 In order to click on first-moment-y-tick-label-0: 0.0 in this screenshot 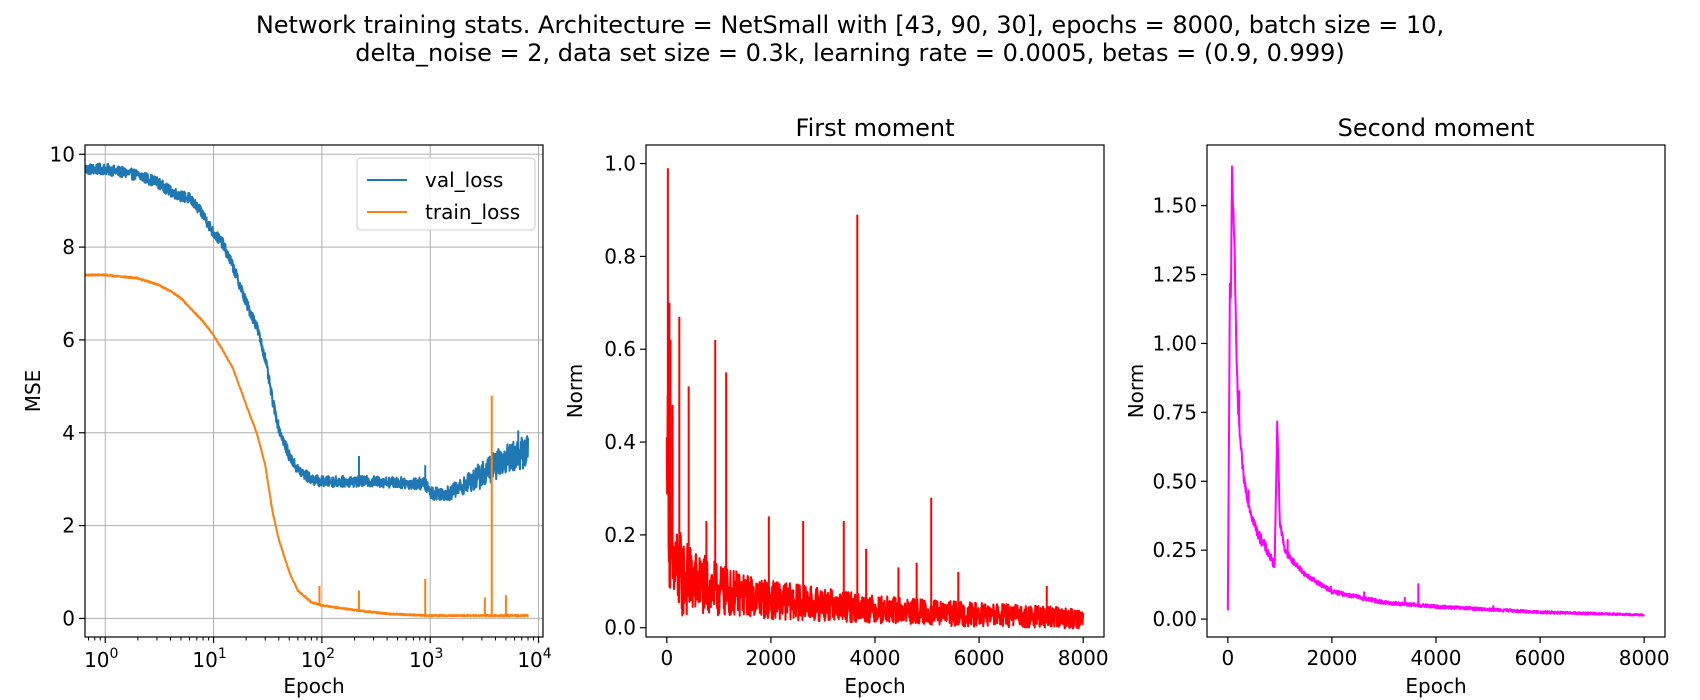, I will do `click(620, 628)`.